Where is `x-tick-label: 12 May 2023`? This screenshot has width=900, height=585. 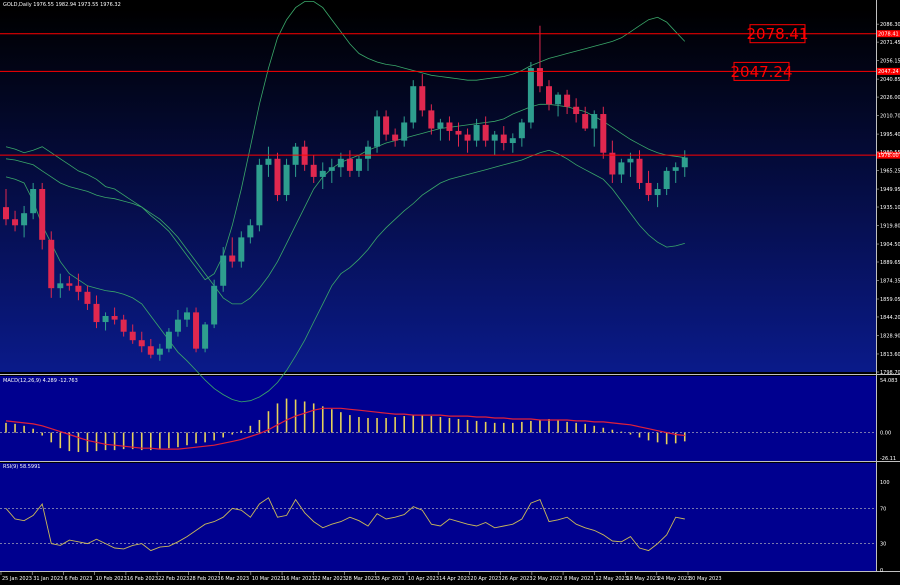 x-tick-label: 12 May 2023 is located at coordinates (611, 579).